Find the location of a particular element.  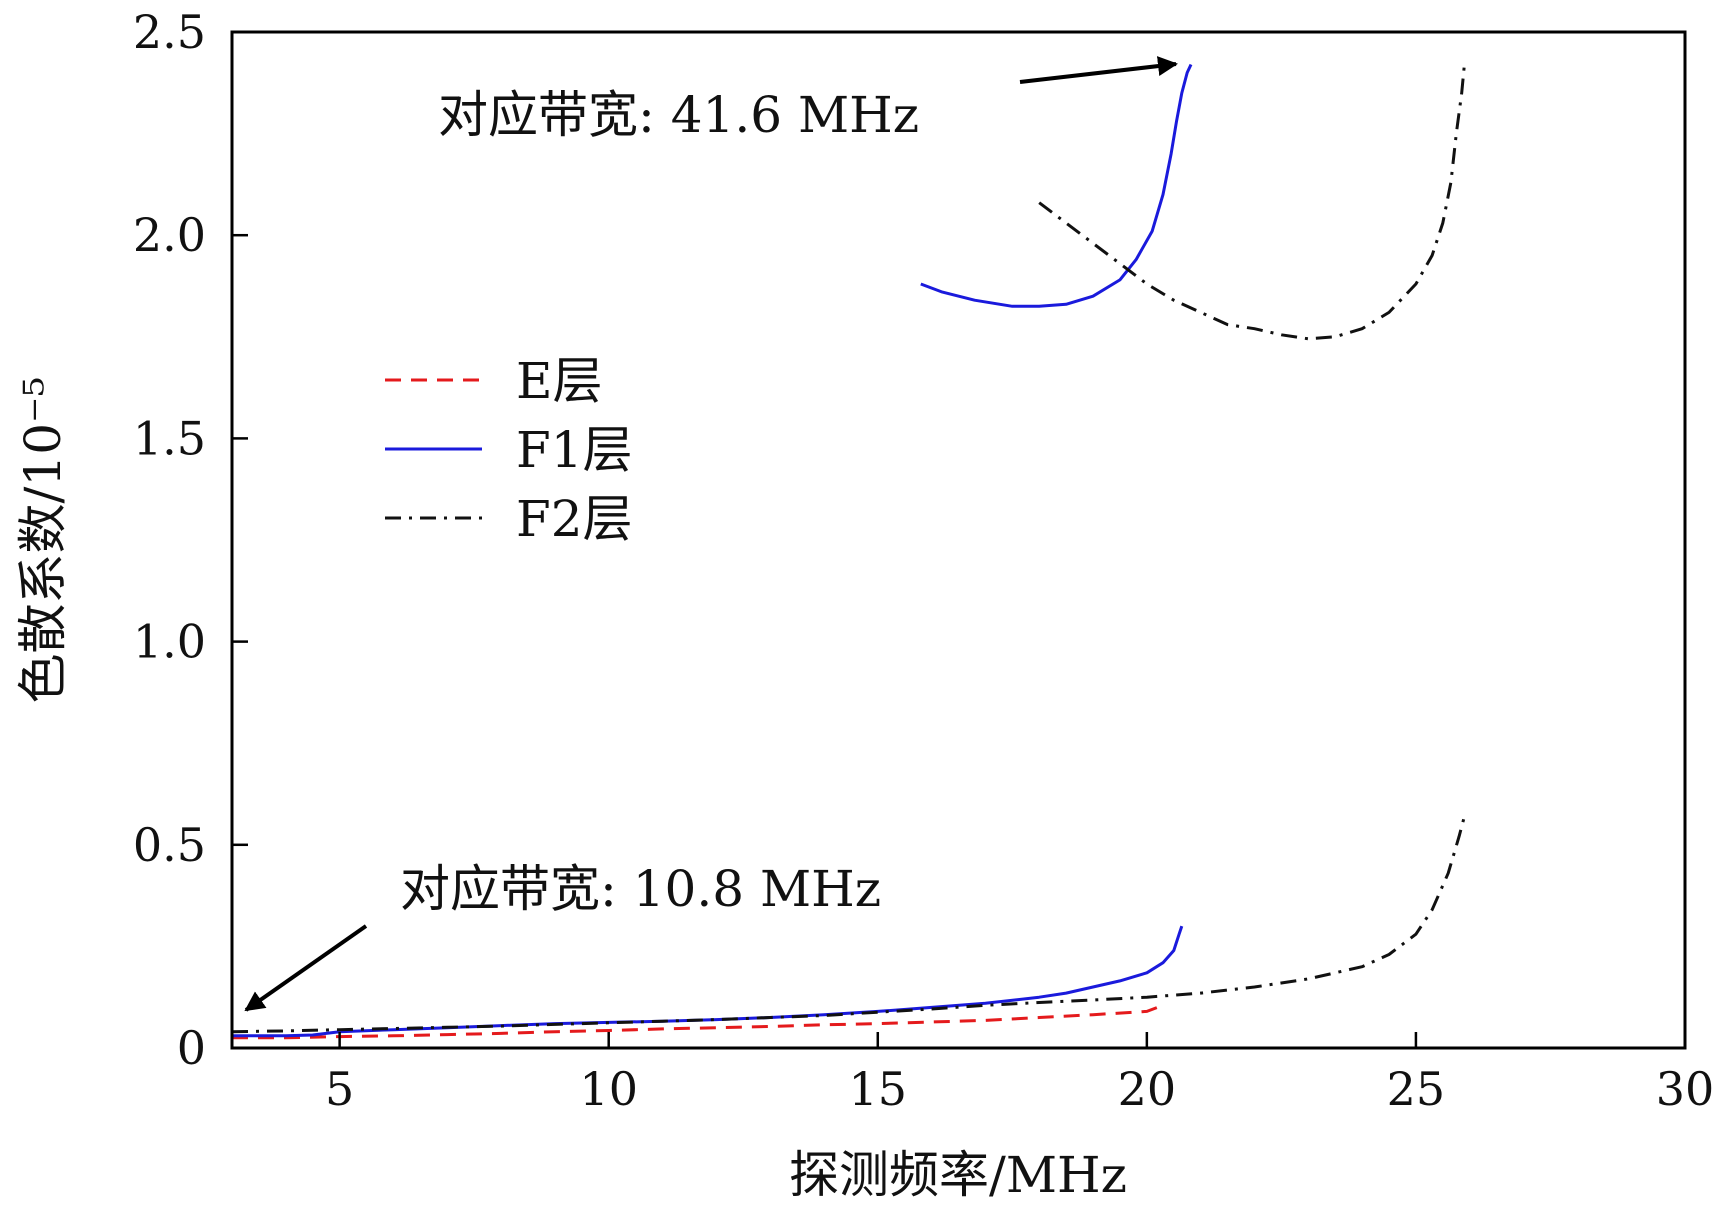

y-axis-label: 色散系数/10⁻⁵ is located at coordinates (43, 540).